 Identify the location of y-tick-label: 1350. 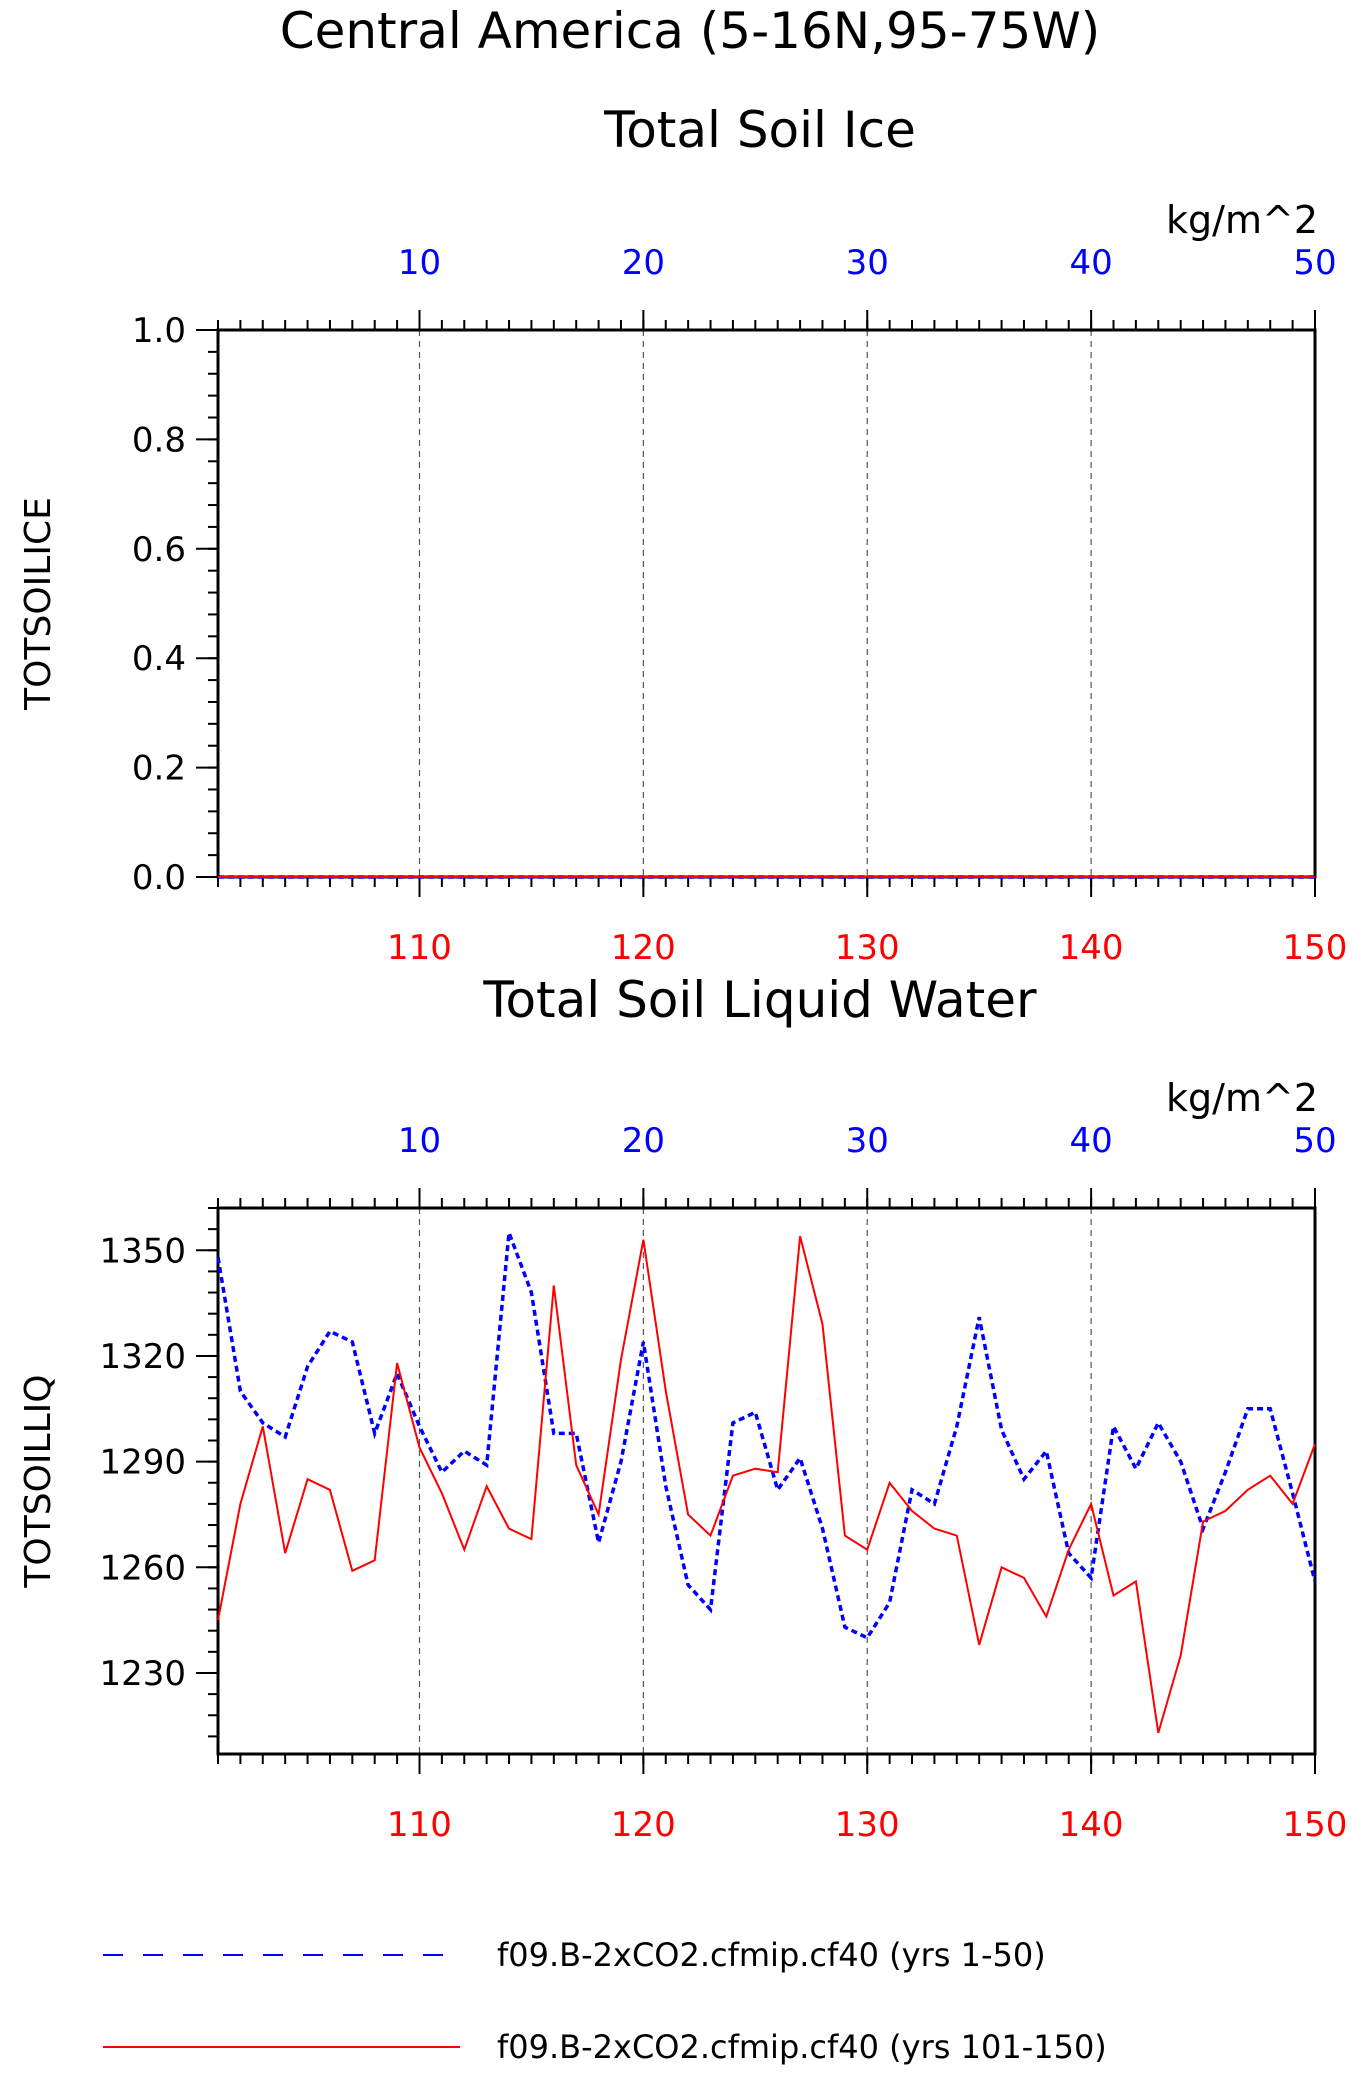
(142, 1251).